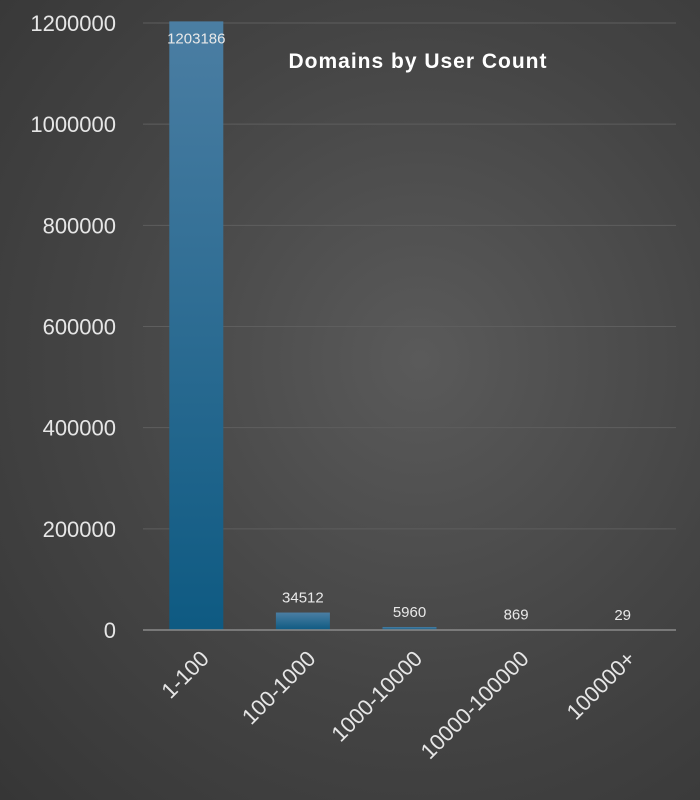 The height and width of the screenshot is (800, 700). I want to click on data-label: 1203186, so click(196, 38).